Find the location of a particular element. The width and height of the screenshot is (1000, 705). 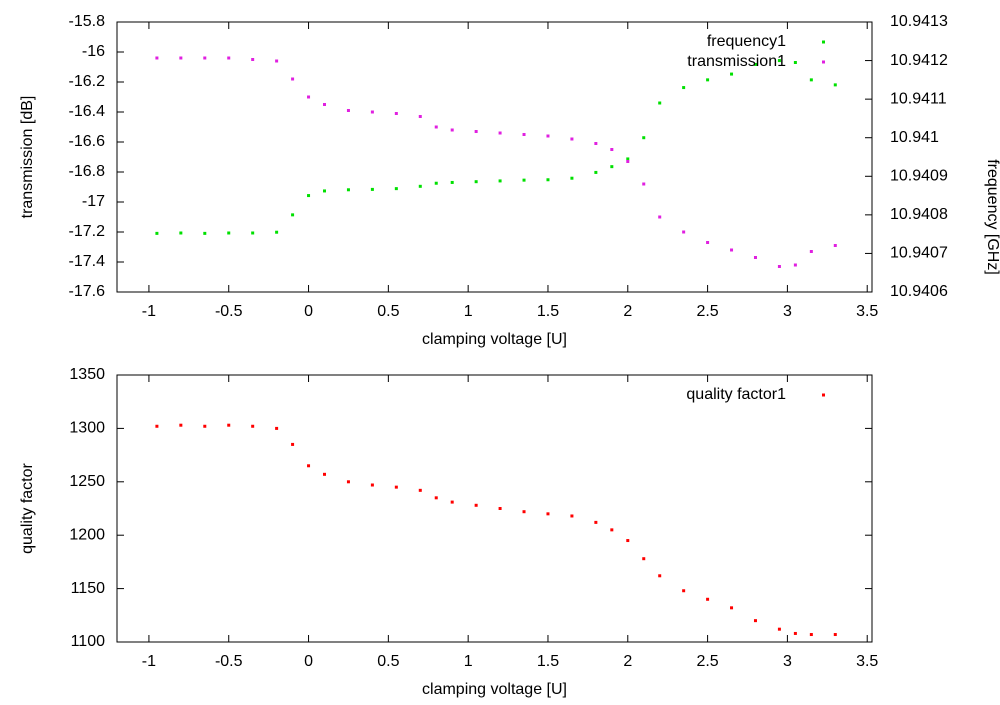

y2-tick-label: 10.9406 is located at coordinates (919, 291).